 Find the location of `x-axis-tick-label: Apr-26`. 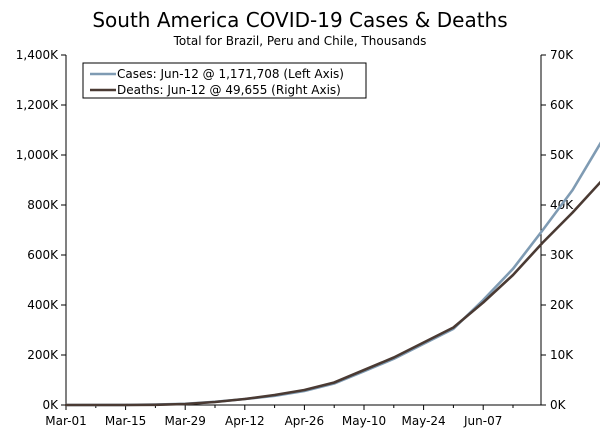

x-axis-tick-label: Apr-26 is located at coordinates (305, 421).